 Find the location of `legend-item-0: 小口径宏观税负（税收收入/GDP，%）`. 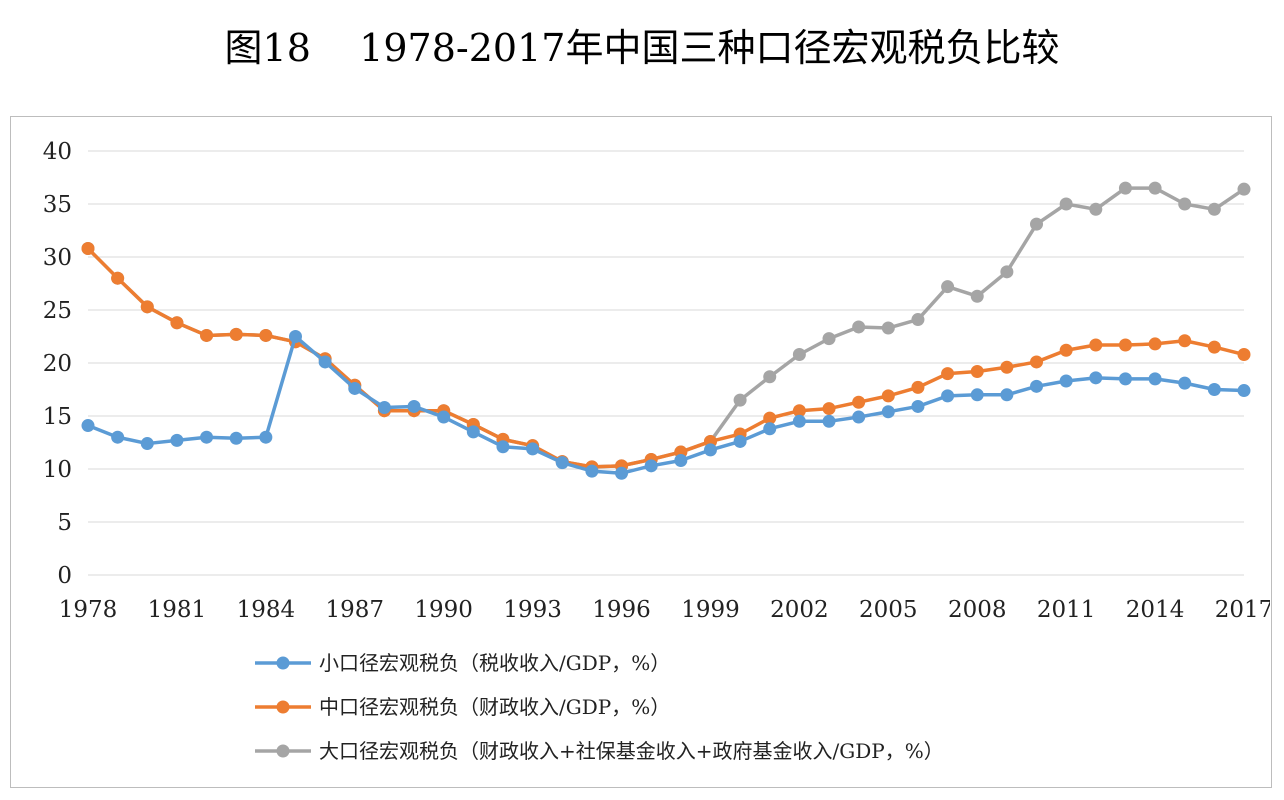

legend-item-0: 小口径宏观税负（税收收入/GDP，%） is located at coordinates (462, 663).